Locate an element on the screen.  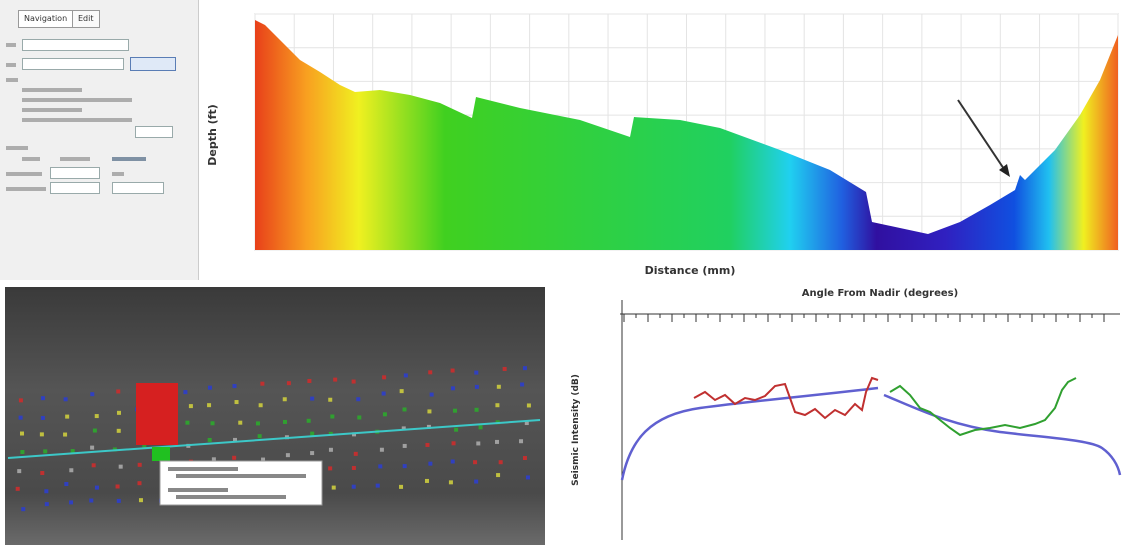
button is located at coordinates (153, 64).